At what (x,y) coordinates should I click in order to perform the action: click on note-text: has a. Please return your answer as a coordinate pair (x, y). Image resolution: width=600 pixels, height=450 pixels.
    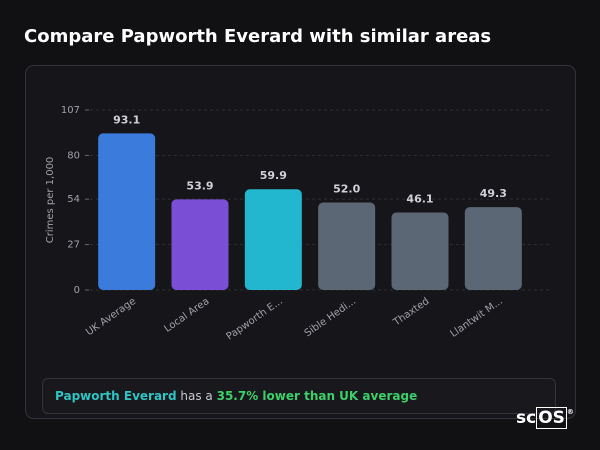
    Looking at the image, I should click on (196, 396).